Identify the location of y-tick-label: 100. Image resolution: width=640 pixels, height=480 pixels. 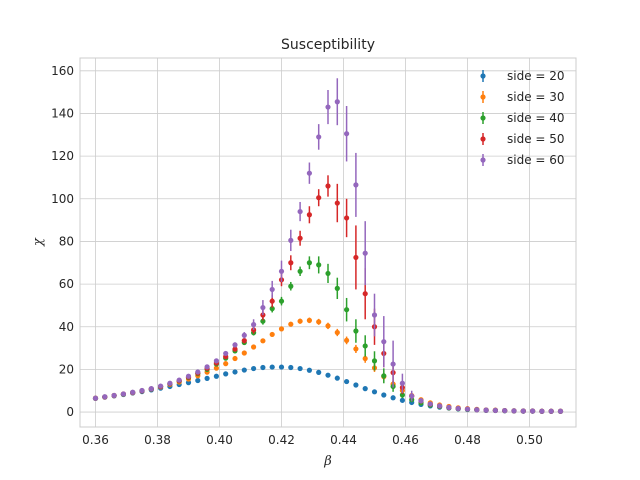
(62, 199).